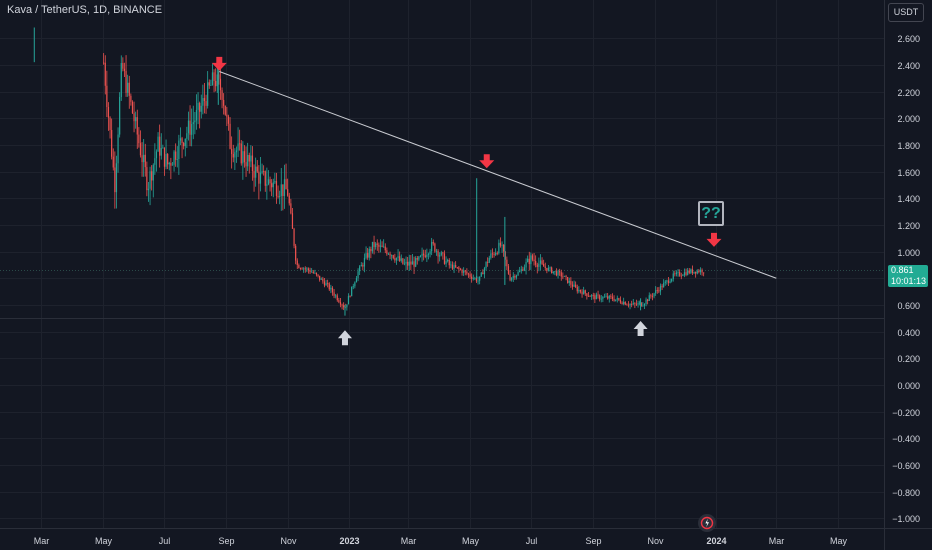 The height and width of the screenshot is (550, 932). What do you see at coordinates (85, 10) in the screenshot?
I see `symbol-title: Kava / TetherUS, 1D, BINANCE` at bounding box center [85, 10].